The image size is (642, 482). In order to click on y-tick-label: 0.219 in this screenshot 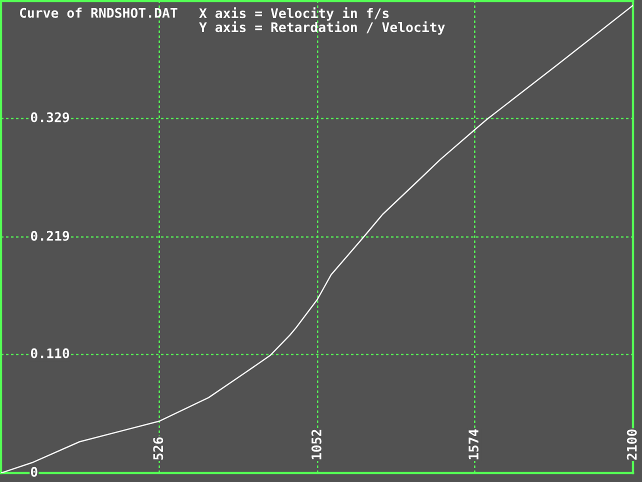, I will do `click(50, 235)`.